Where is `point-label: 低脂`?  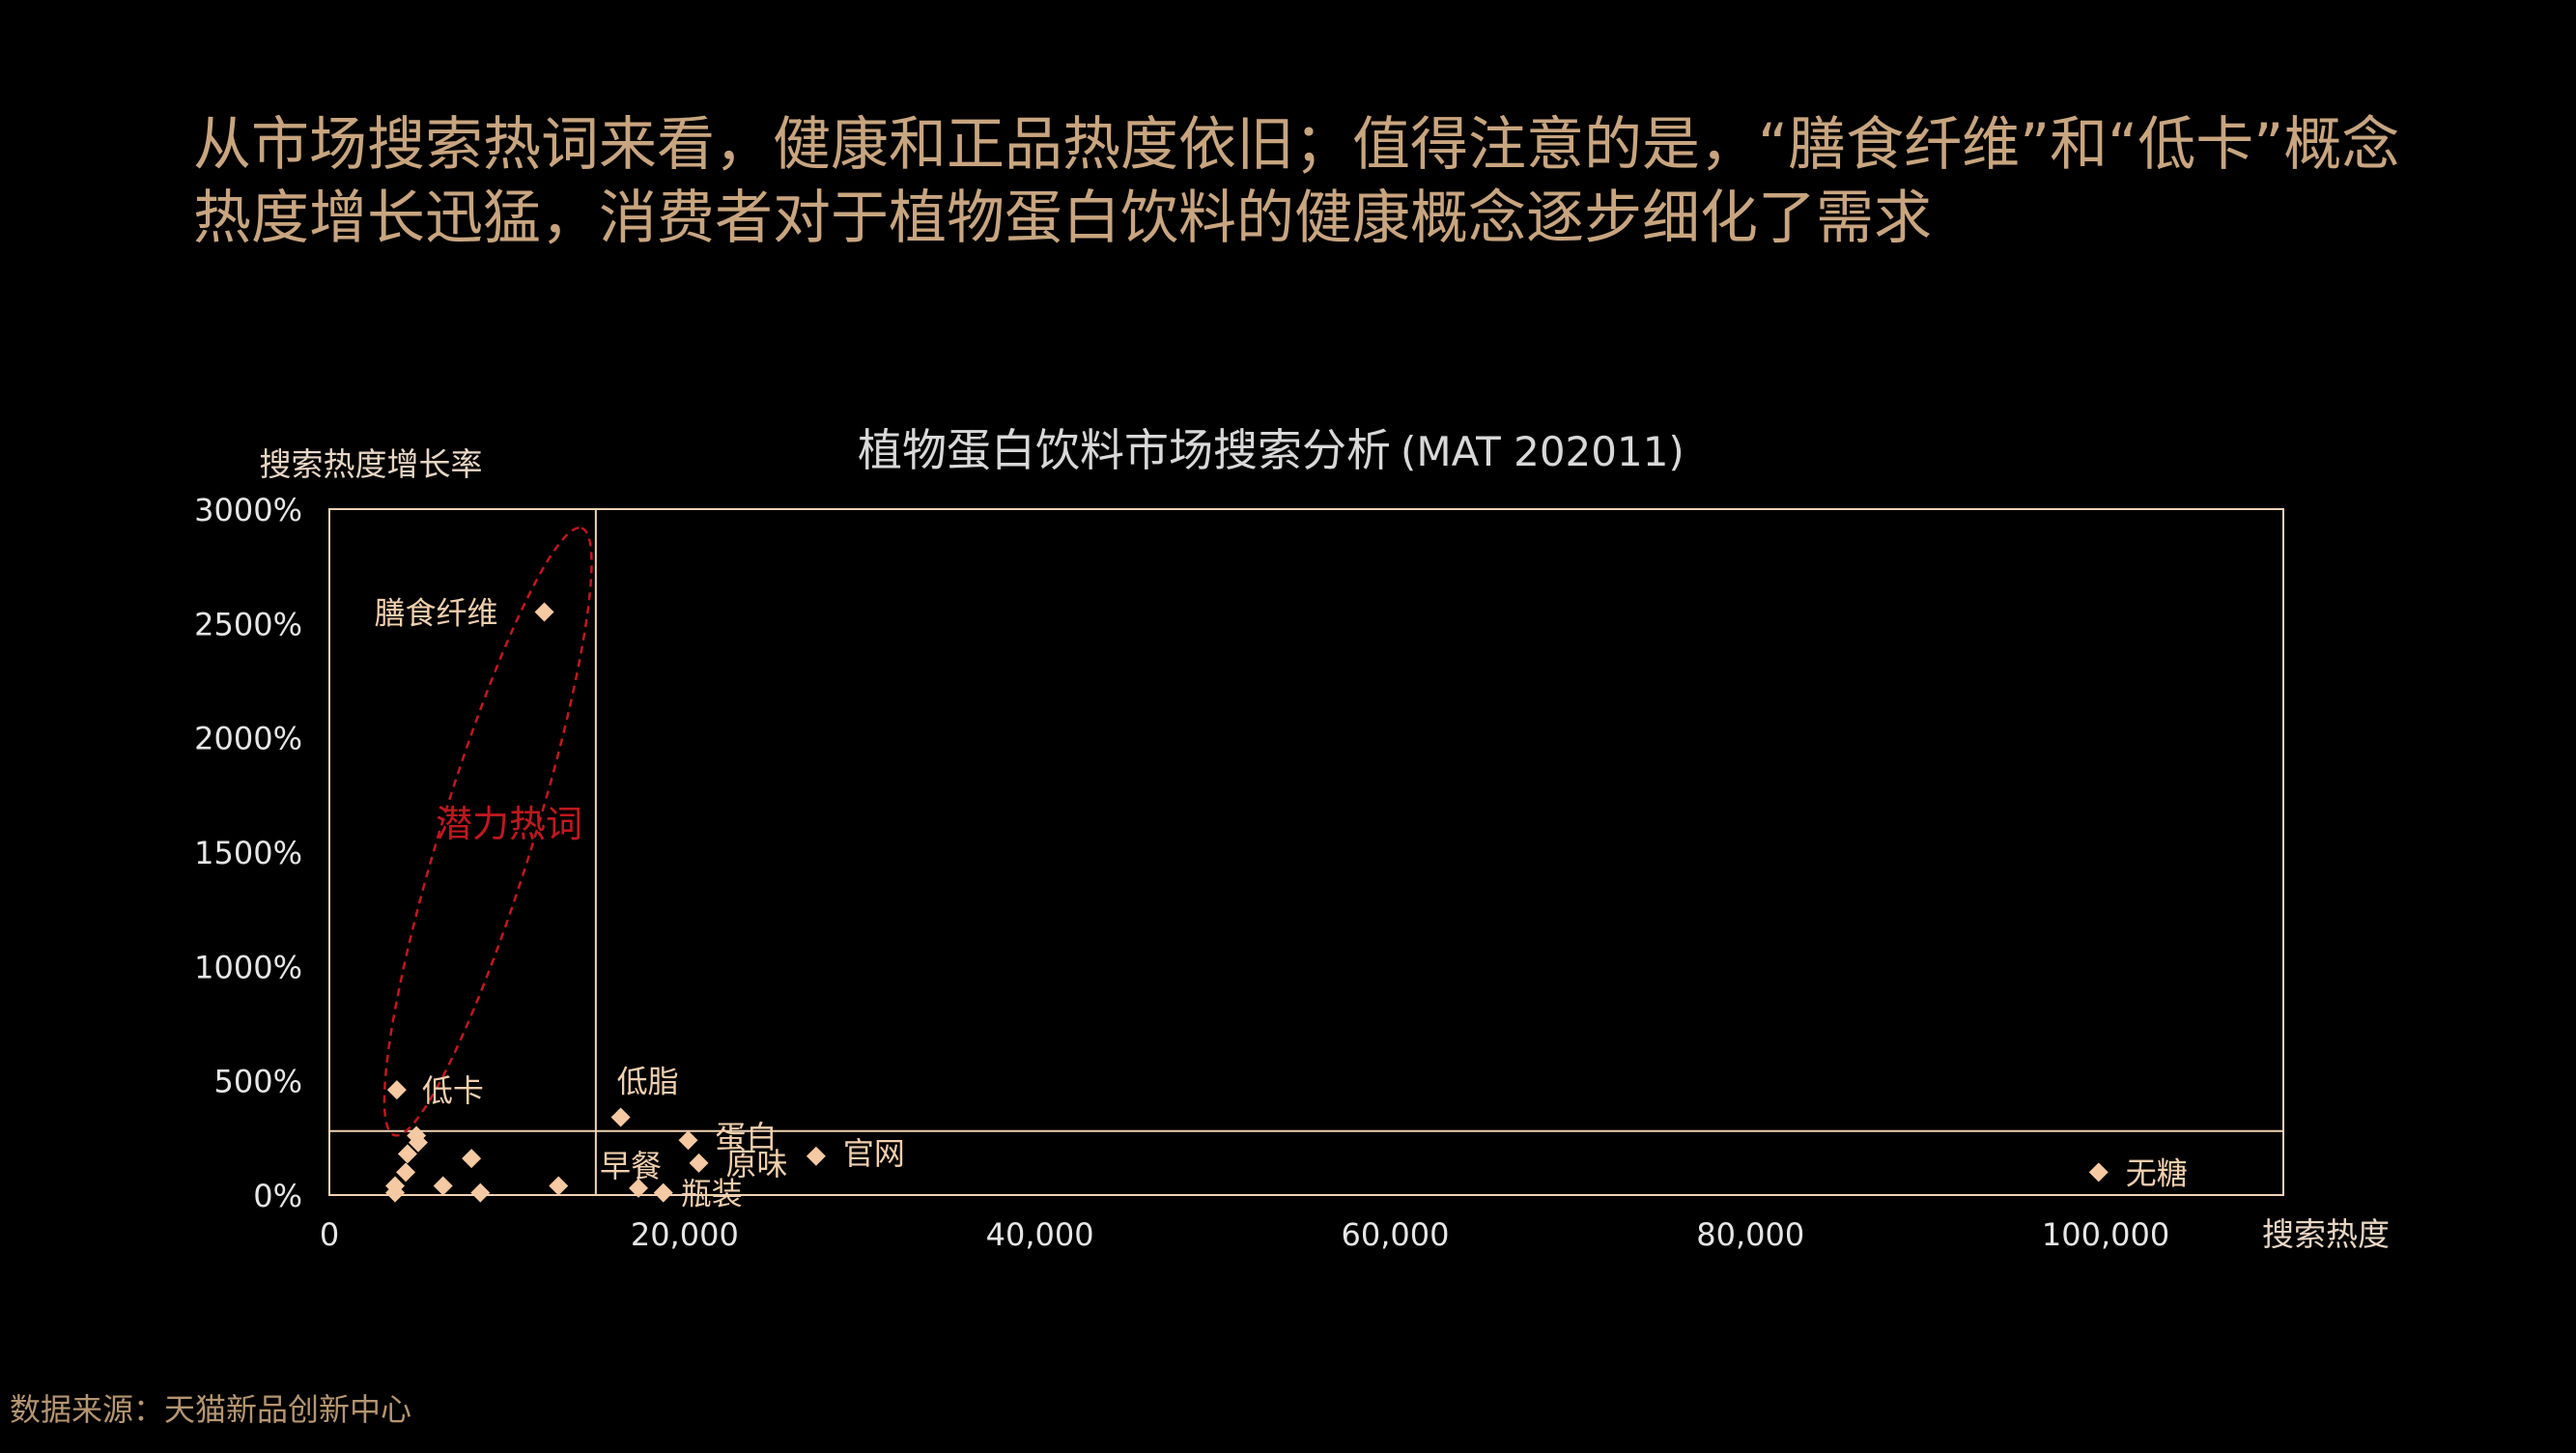 point-label: 低脂 is located at coordinates (648, 1082).